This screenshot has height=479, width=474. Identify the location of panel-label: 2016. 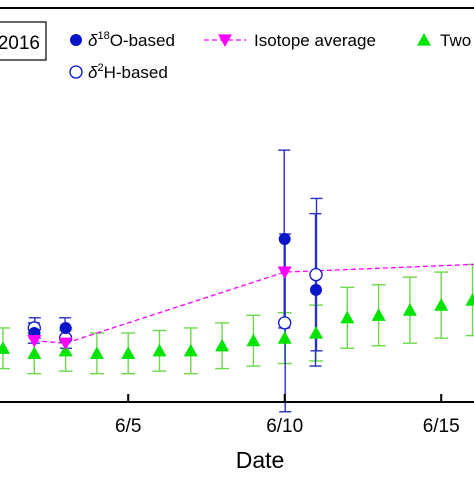
(20, 43).